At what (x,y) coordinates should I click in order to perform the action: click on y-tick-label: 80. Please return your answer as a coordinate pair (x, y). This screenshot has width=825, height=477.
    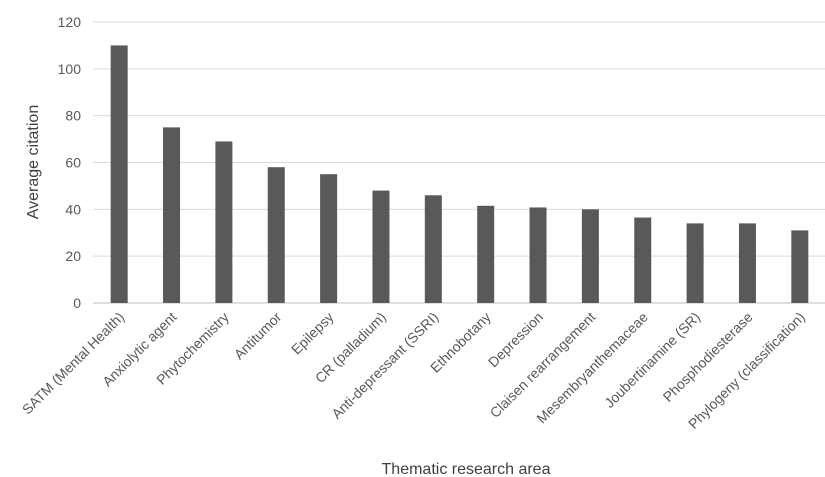
    Looking at the image, I should click on (73, 116).